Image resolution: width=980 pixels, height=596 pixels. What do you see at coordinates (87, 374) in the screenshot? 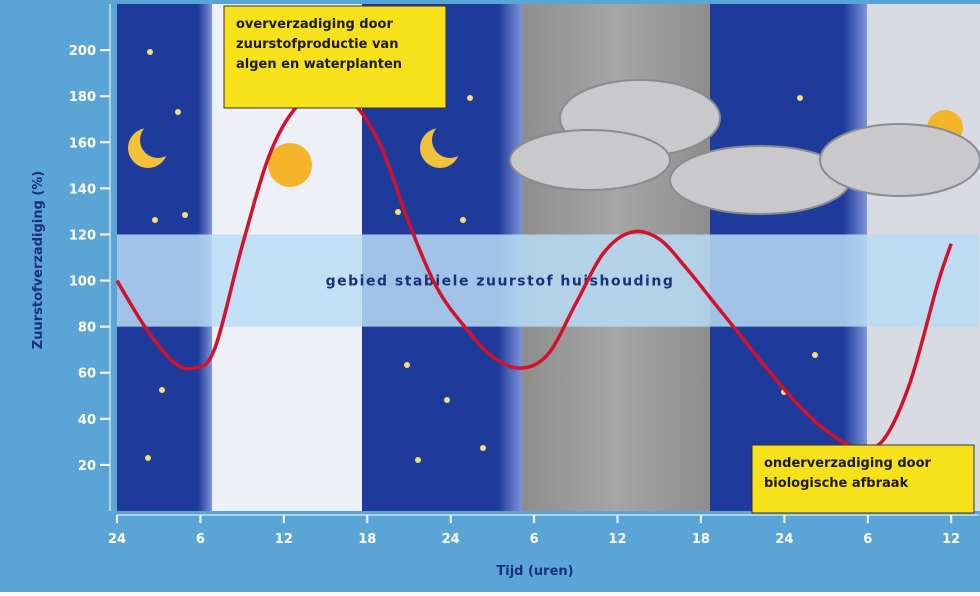
I see `y-tick-label: 60` at bounding box center [87, 374].